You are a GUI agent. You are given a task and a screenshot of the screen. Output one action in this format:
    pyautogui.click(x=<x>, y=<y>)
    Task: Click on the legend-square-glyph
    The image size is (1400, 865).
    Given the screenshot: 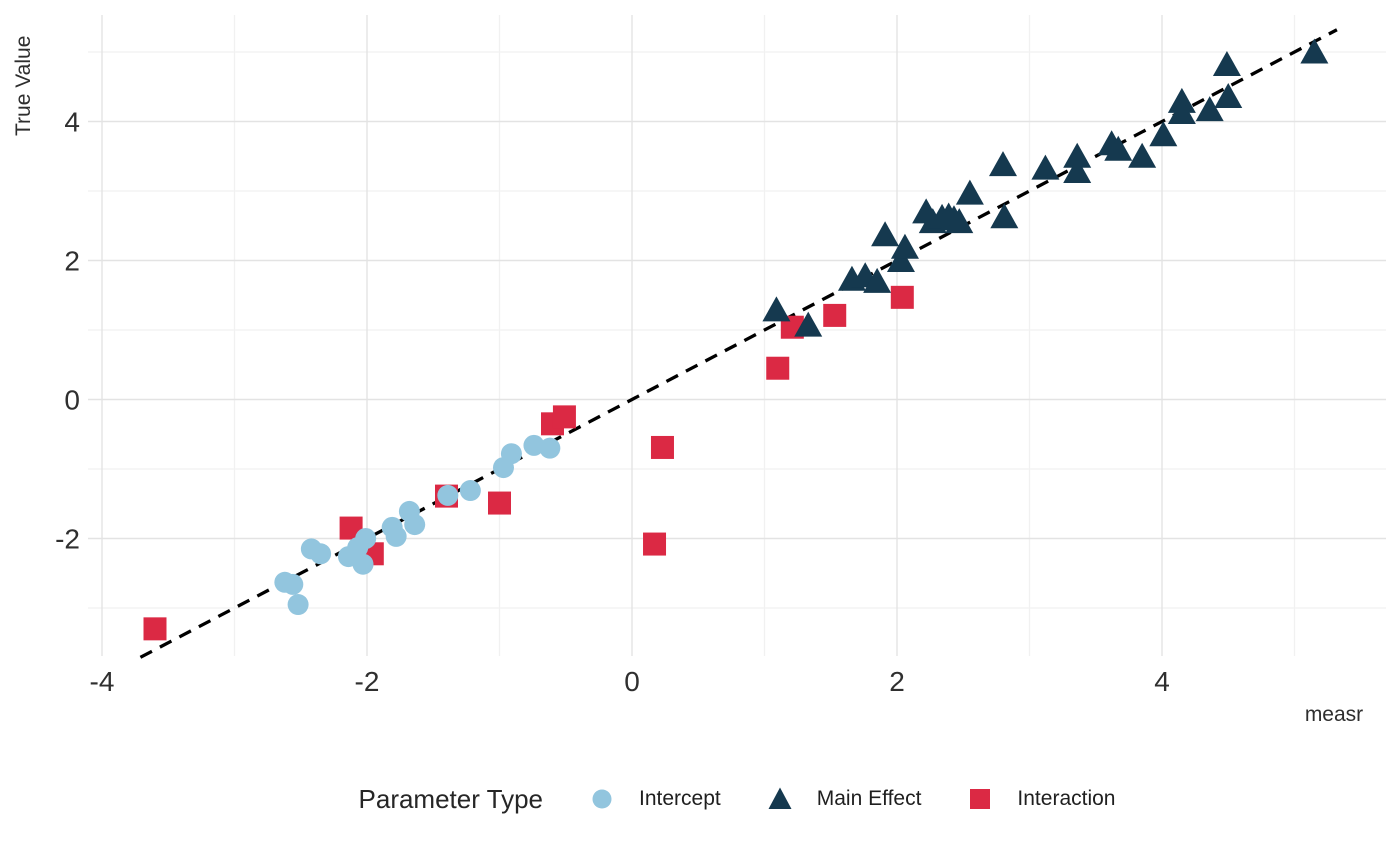 What is the action you would take?
    pyautogui.click(x=980, y=799)
    